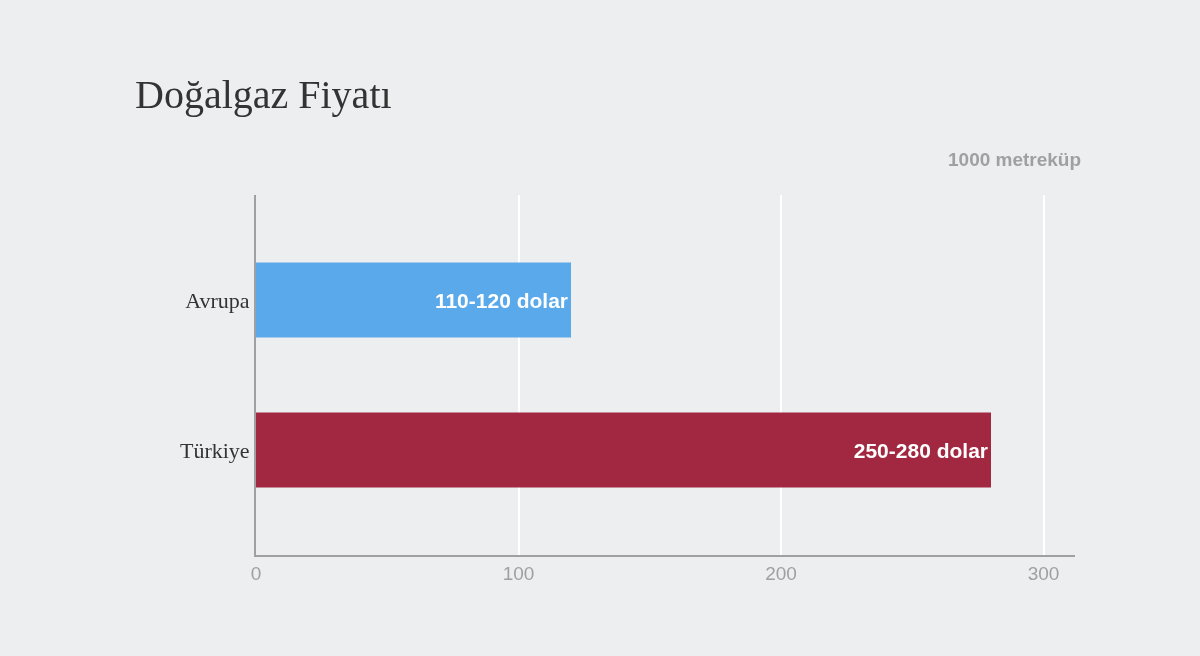 The width and height of the screenshot is (1200, 656). What do you see at coordinates (263, 94) in the screenshot?
I see `chart-title: Doğalgaz Fiyatı` at bounding box center [263, 94].